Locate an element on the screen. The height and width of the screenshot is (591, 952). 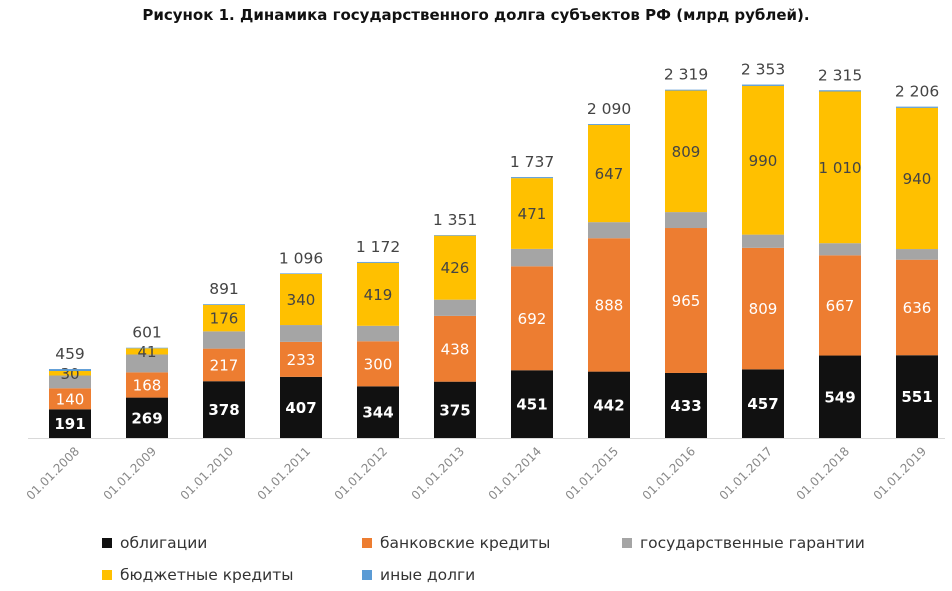
data-label-bonds: 407 is located at coordinates (300, 408).